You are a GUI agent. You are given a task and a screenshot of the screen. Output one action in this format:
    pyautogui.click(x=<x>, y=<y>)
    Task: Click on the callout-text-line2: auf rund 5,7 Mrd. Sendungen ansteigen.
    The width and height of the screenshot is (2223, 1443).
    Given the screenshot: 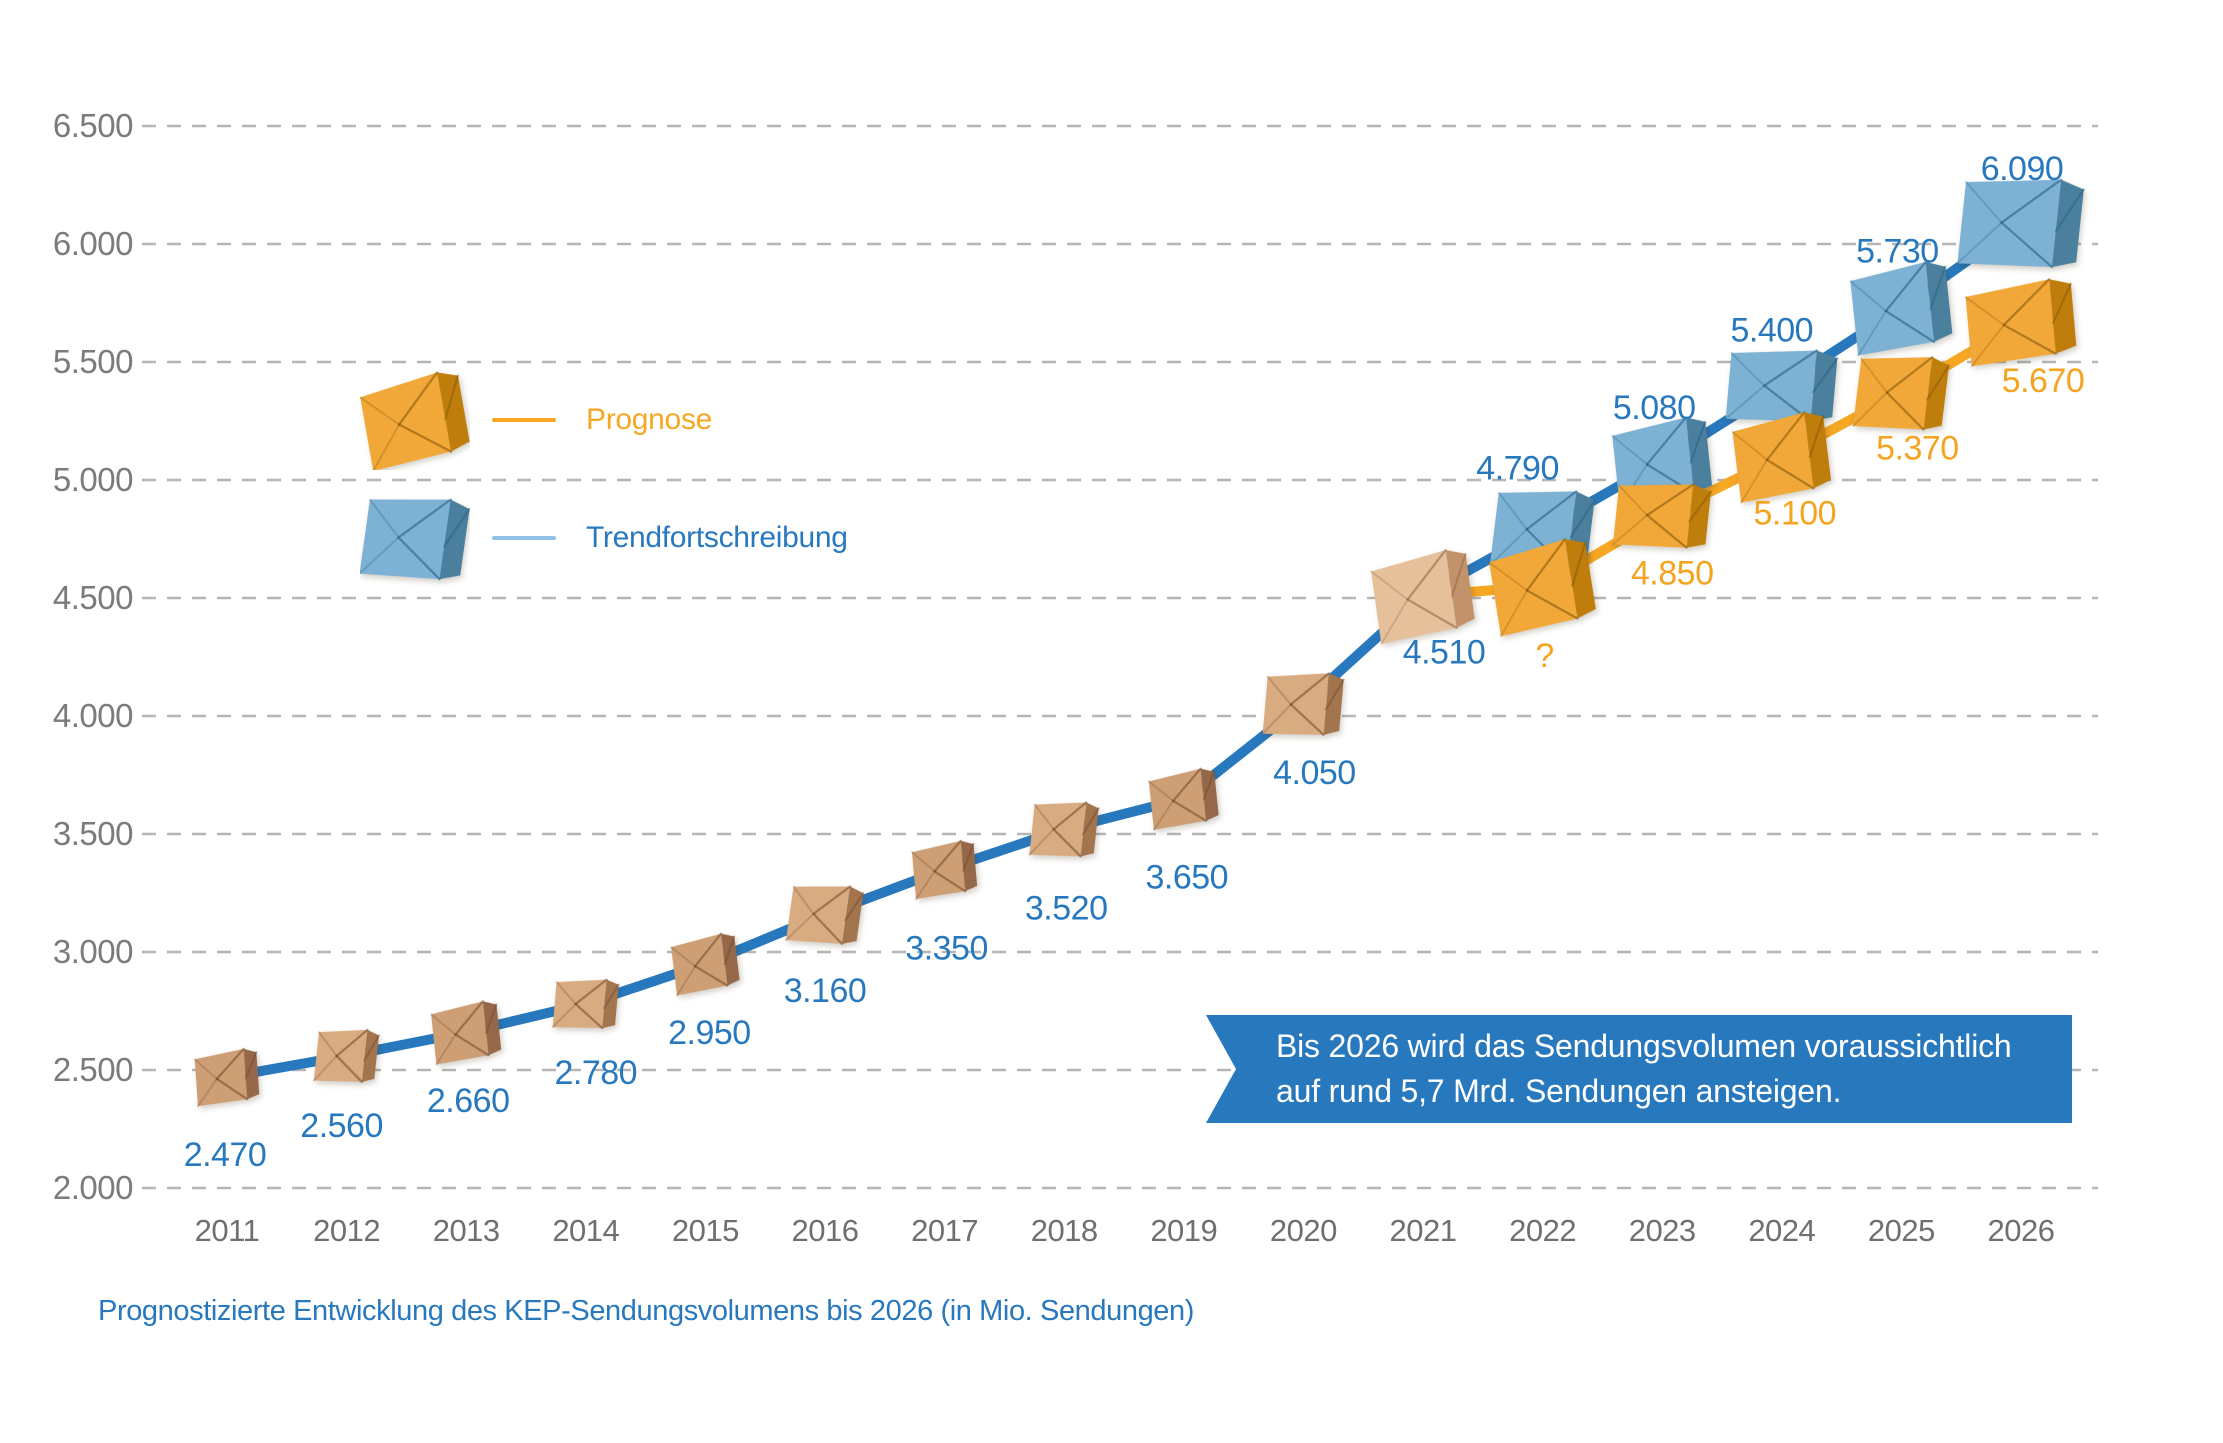 What is the action you would take?
    pyautogui.click(x=1559, y=1091)
    